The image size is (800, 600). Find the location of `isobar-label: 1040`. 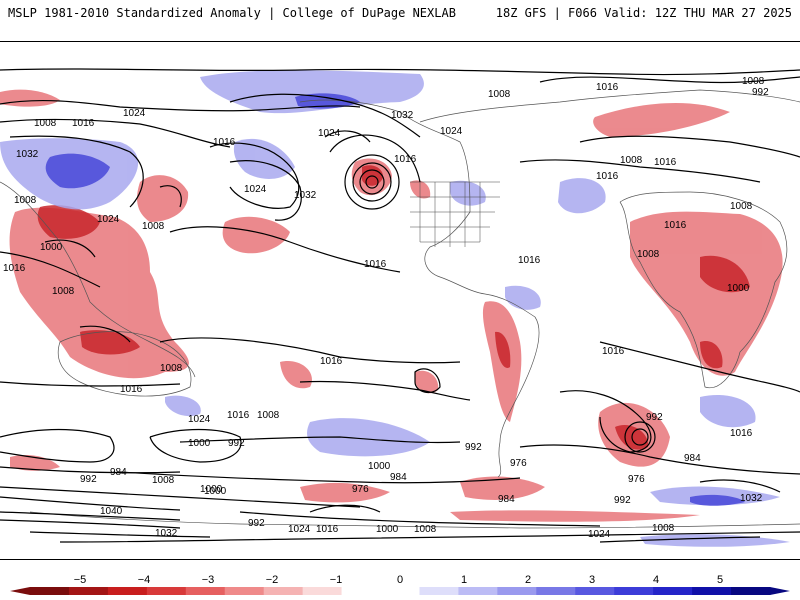

isobar-label: 1040 is located at coordinates (111, 511).